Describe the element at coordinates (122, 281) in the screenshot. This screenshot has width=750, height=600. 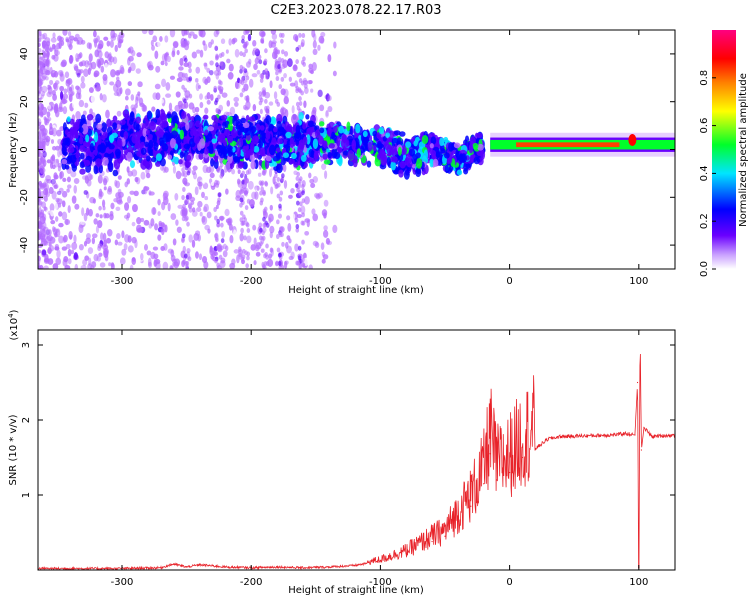
I see `spectrogram-x-tick-label: -300` at that location.